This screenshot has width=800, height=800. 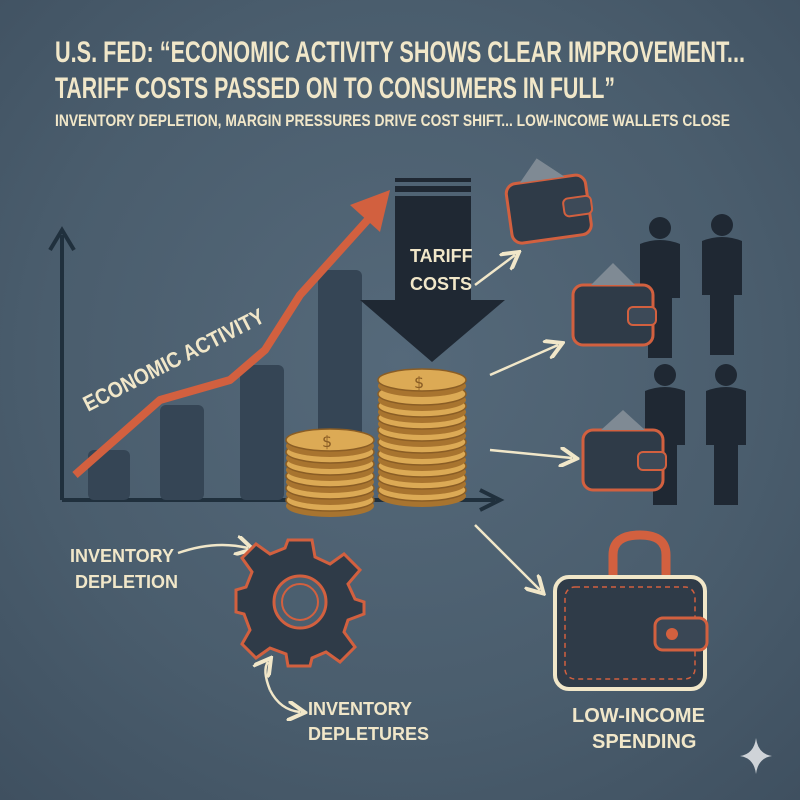 What do you see at coordinates (441, 284) in the screenshot?
I see `tariff-label-line2: COSTS` at bounding box center [441, 284].